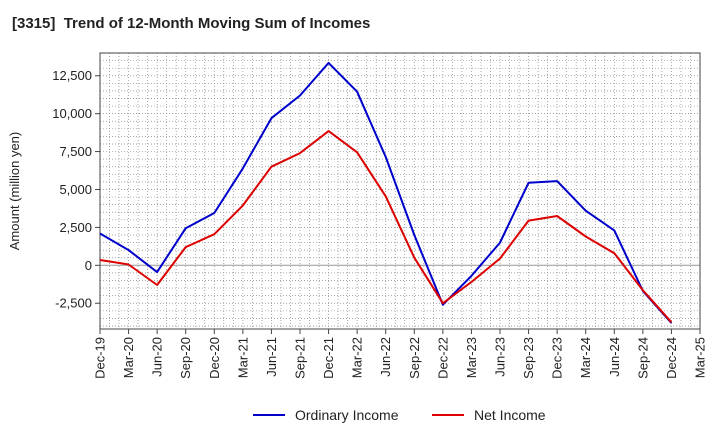 The width and height of the screenshot is (720, 440). Describe the element at coordinates (185, 358) in the screenshot. I see `x-tick-label: Sep-20` at that location.